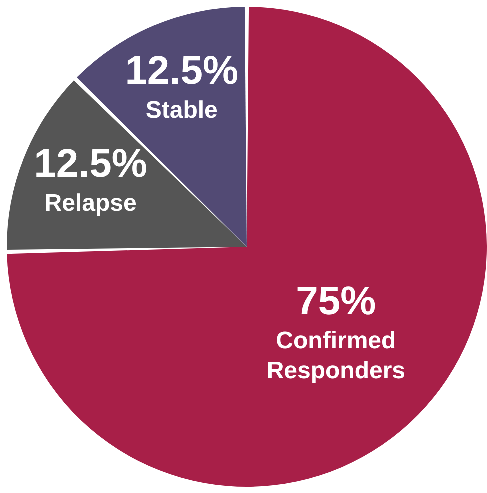  Describe the element at coordinates (336, 301) in the screenshot. I see `data-label: 75%` at that location.